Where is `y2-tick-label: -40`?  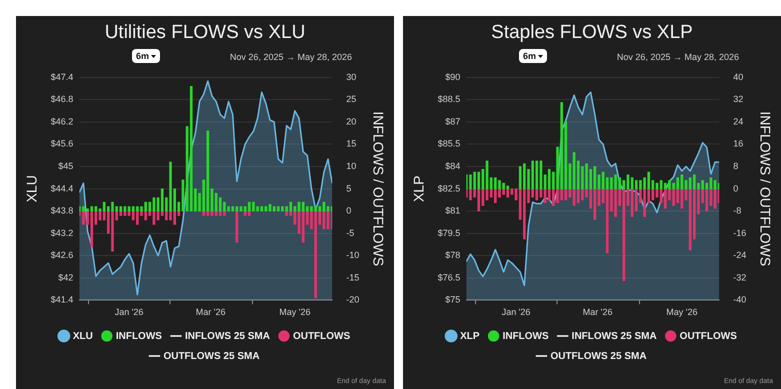
y2-tick-label: -40 is located at coordinates (739, 299).